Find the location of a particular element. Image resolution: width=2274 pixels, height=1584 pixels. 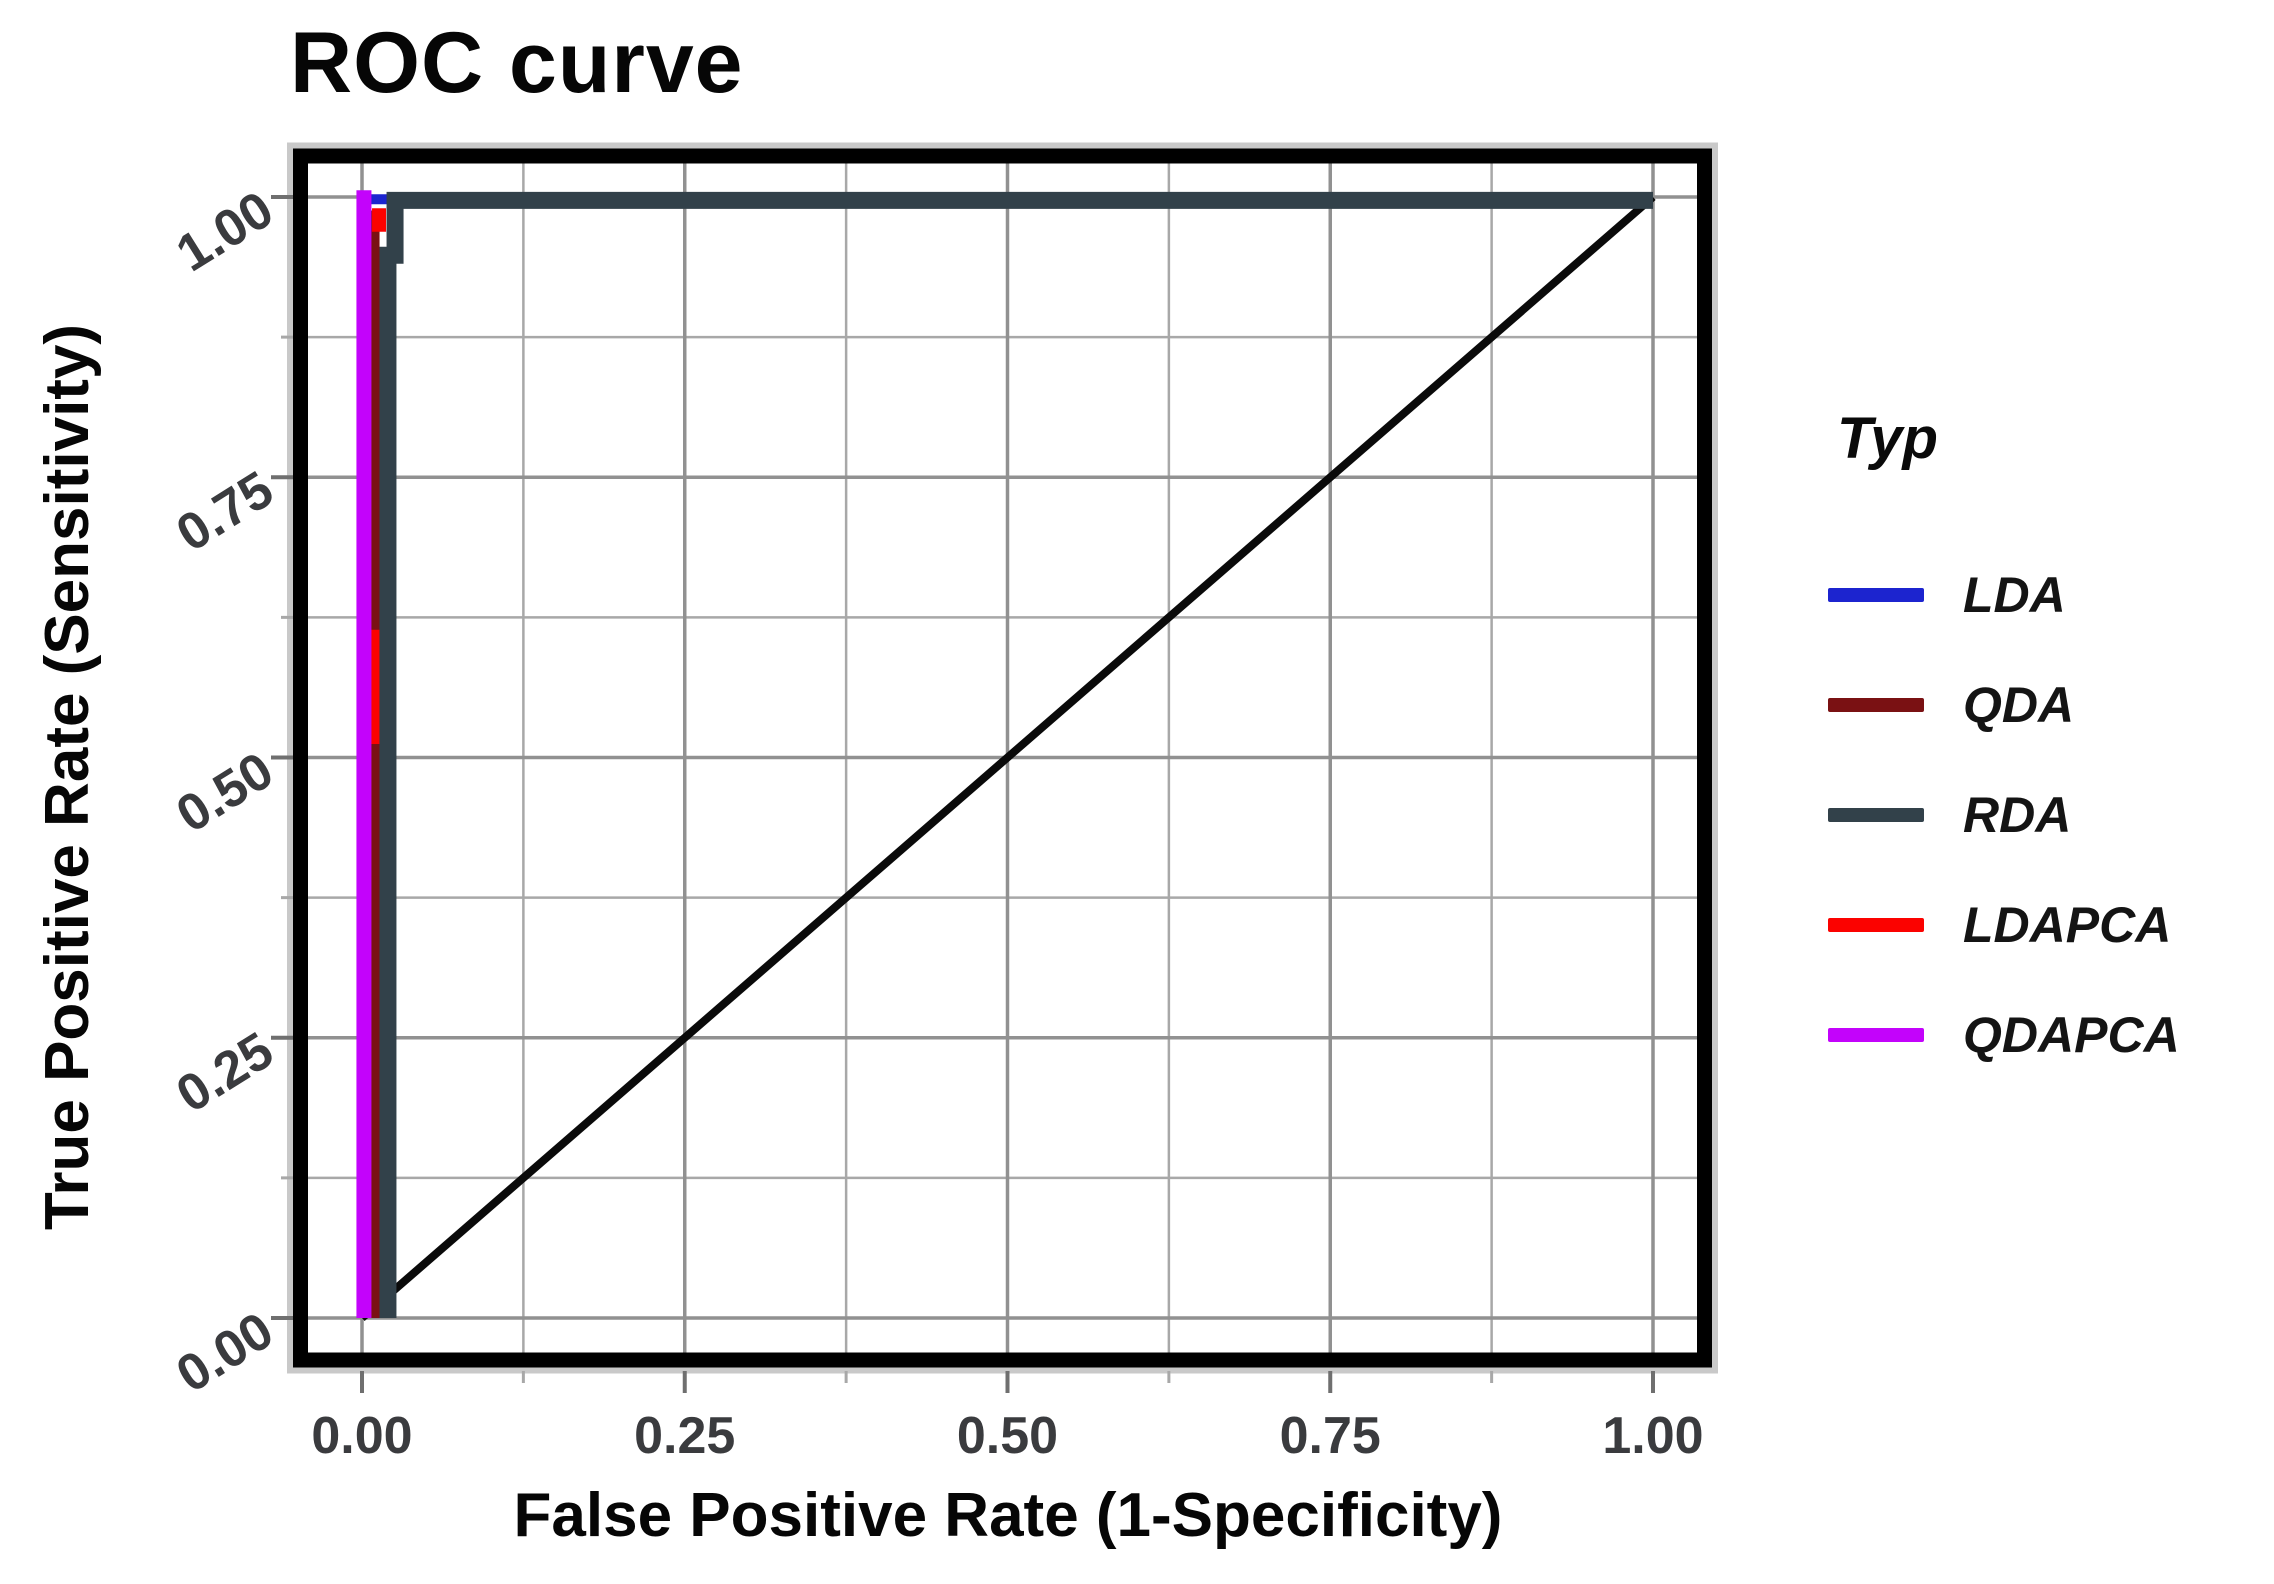

x-tick-label: 0.25 is located at coordinates (685, 1436).